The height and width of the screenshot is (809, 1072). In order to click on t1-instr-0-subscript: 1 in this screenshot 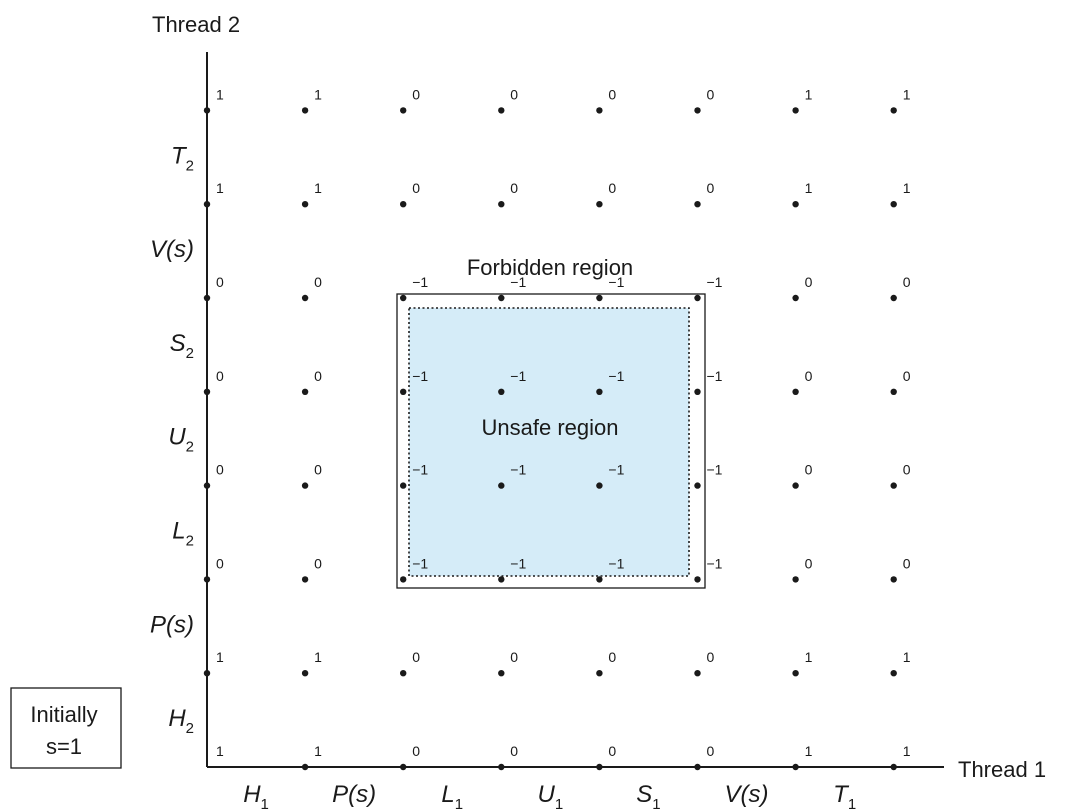, I will do `click(265, 802)`.